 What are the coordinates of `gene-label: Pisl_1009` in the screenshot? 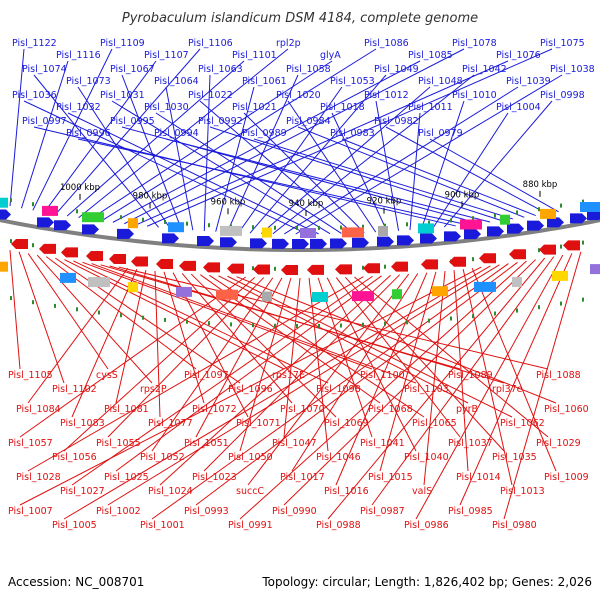 It's located at (566, 477).